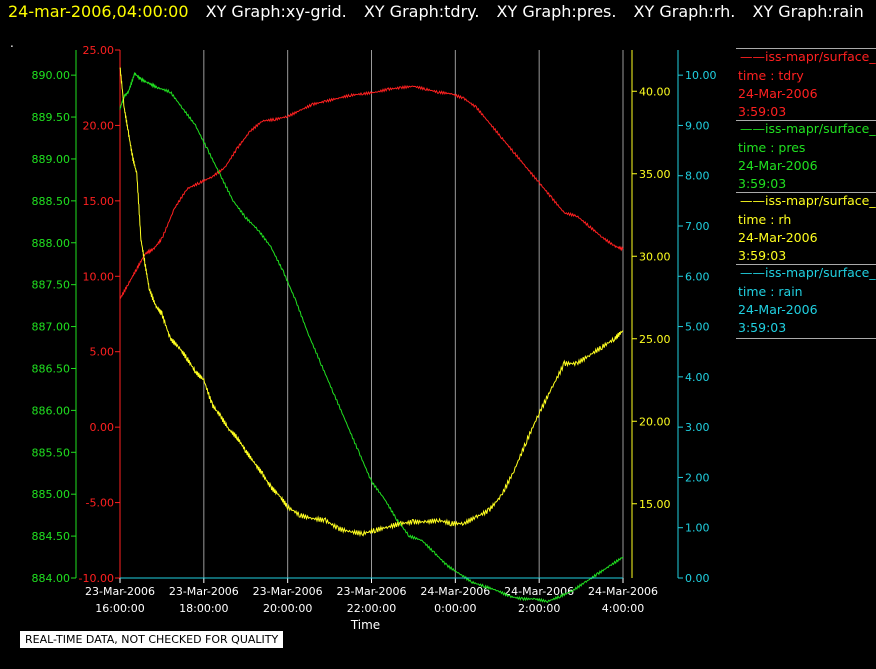  I want to click on x-tick-label-time: 0:00:00, so click(455, 608).